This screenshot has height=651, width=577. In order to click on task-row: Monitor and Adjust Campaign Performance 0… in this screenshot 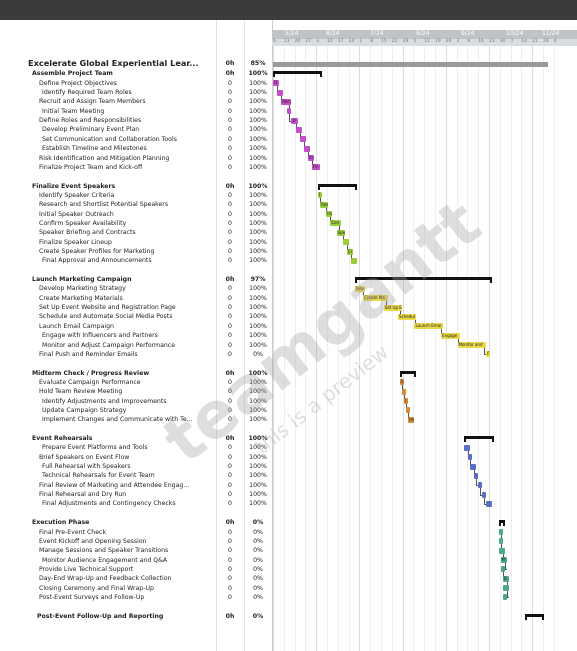, I will do `click(150, 345)`.